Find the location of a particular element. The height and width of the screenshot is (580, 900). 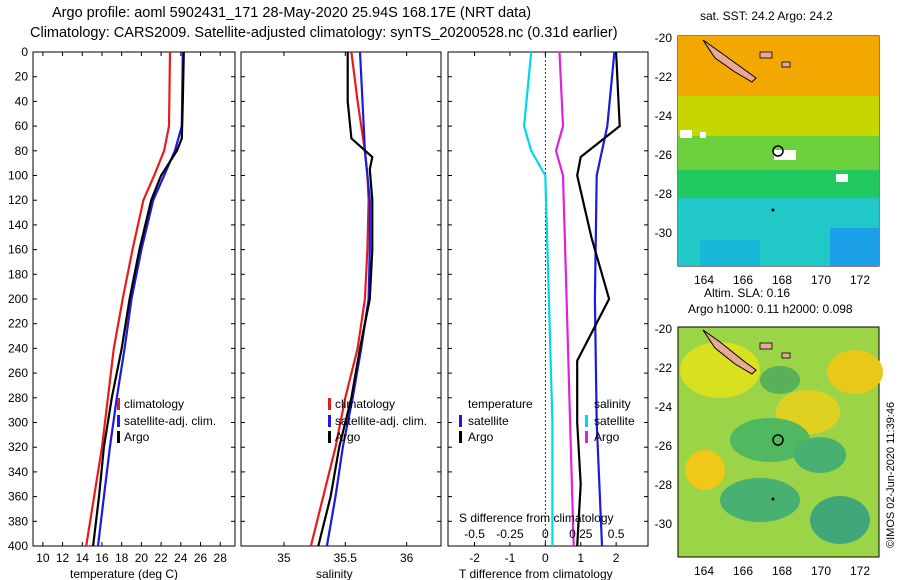

sla-map is located at coordinates (780, 442).